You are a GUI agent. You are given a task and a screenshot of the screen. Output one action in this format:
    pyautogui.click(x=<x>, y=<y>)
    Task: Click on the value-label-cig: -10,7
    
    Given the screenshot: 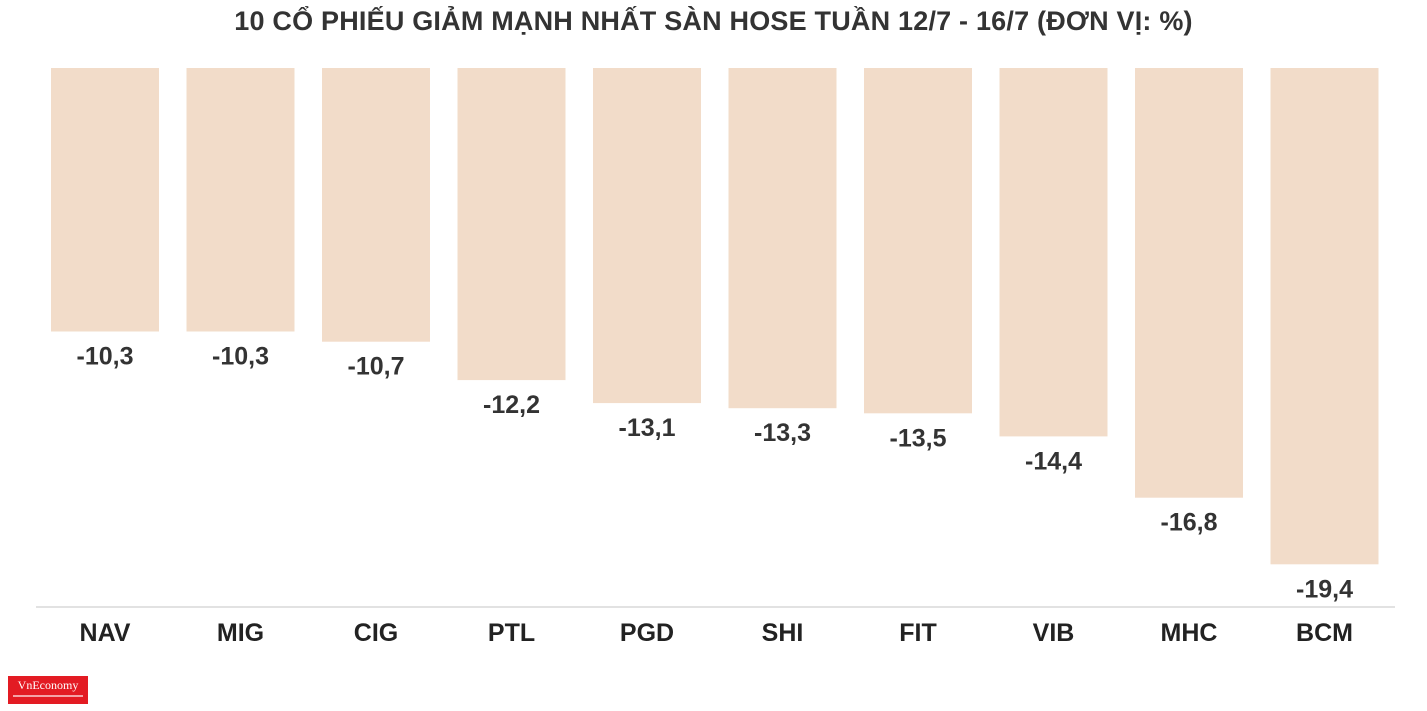 What is the action you would take?
    pyautogui.click(x=376, y=367)
    